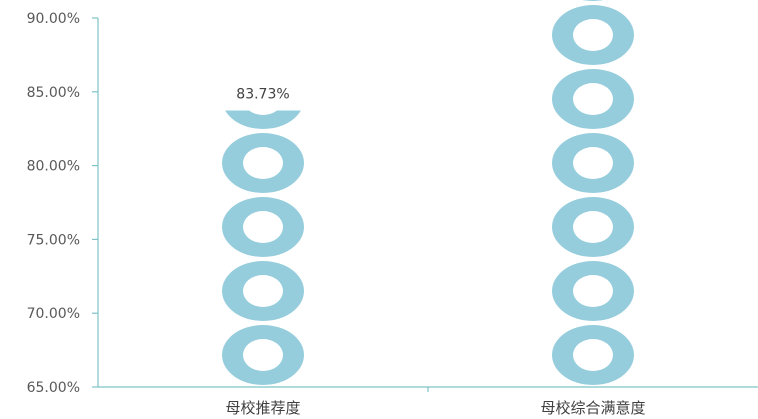 The image size is (758, 419). Describe the element at coordinates (53, 167) in the screenshot. I see `y-tick-label: 80.00%` at that location.